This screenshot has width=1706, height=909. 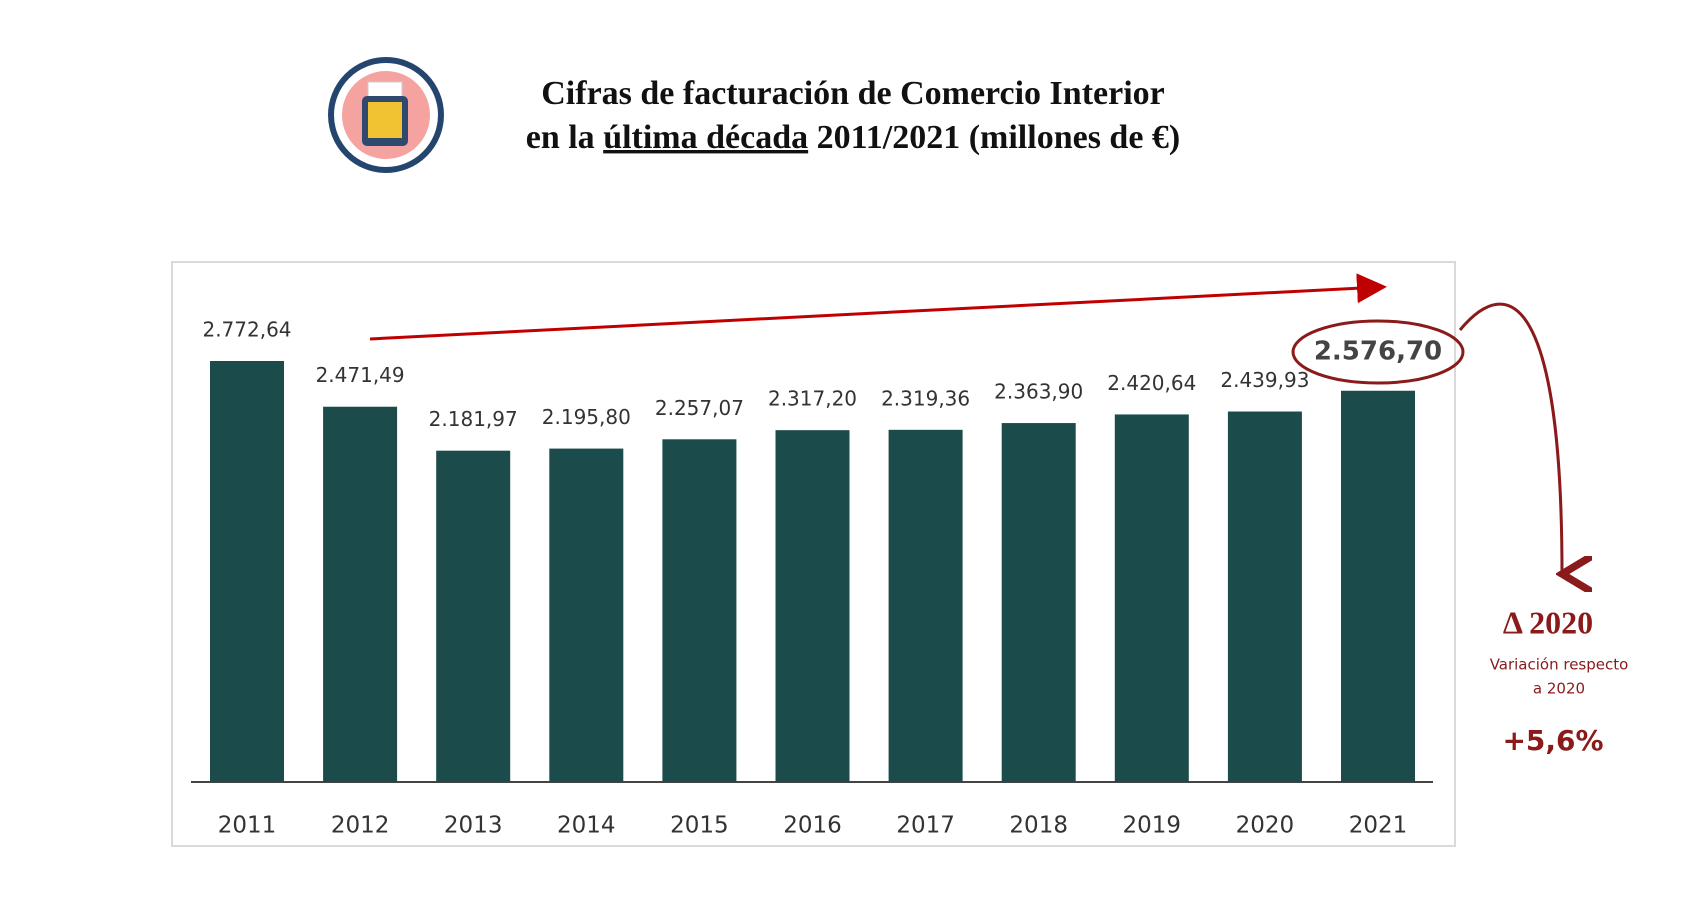 What do you see at coordinates (560, 137) in the screenshot?
I see `title-part: en la` at bounding box center [560, 137].